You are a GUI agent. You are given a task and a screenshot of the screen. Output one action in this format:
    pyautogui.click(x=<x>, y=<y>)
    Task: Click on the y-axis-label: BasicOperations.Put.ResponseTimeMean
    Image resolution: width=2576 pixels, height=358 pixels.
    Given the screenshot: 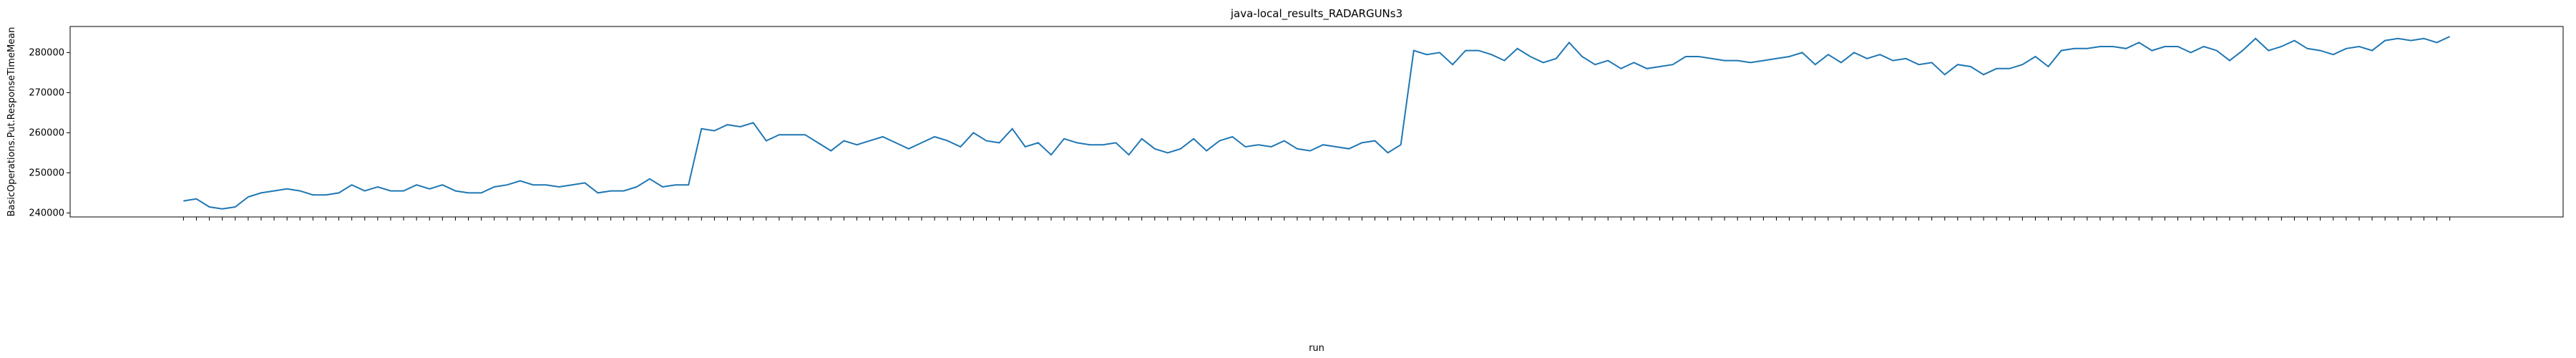 What is the action you would take?
    pyautogui.click(x=11, y=122)
    